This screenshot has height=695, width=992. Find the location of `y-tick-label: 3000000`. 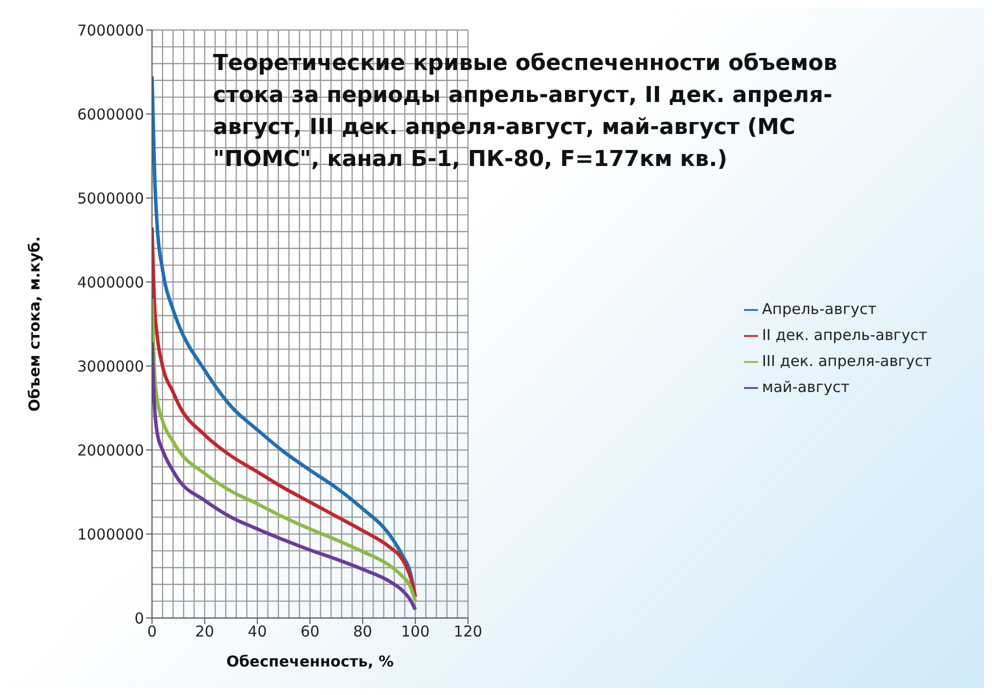

y-tick-label: 3000000 is located at coordinates (110, 366).